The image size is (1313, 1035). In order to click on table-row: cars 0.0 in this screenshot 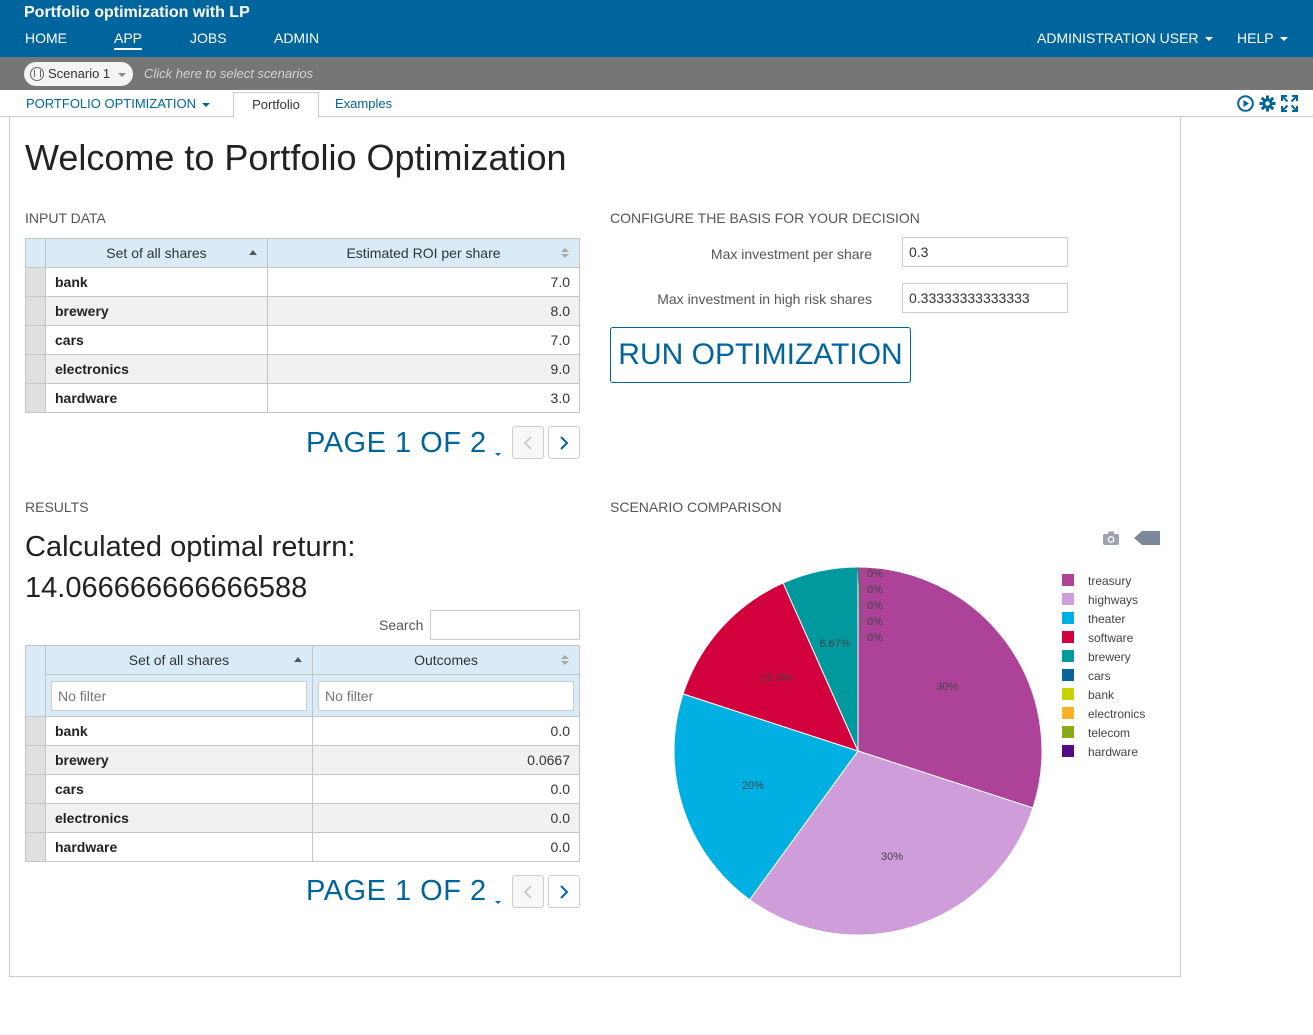, I will do `click(302, 789)`.